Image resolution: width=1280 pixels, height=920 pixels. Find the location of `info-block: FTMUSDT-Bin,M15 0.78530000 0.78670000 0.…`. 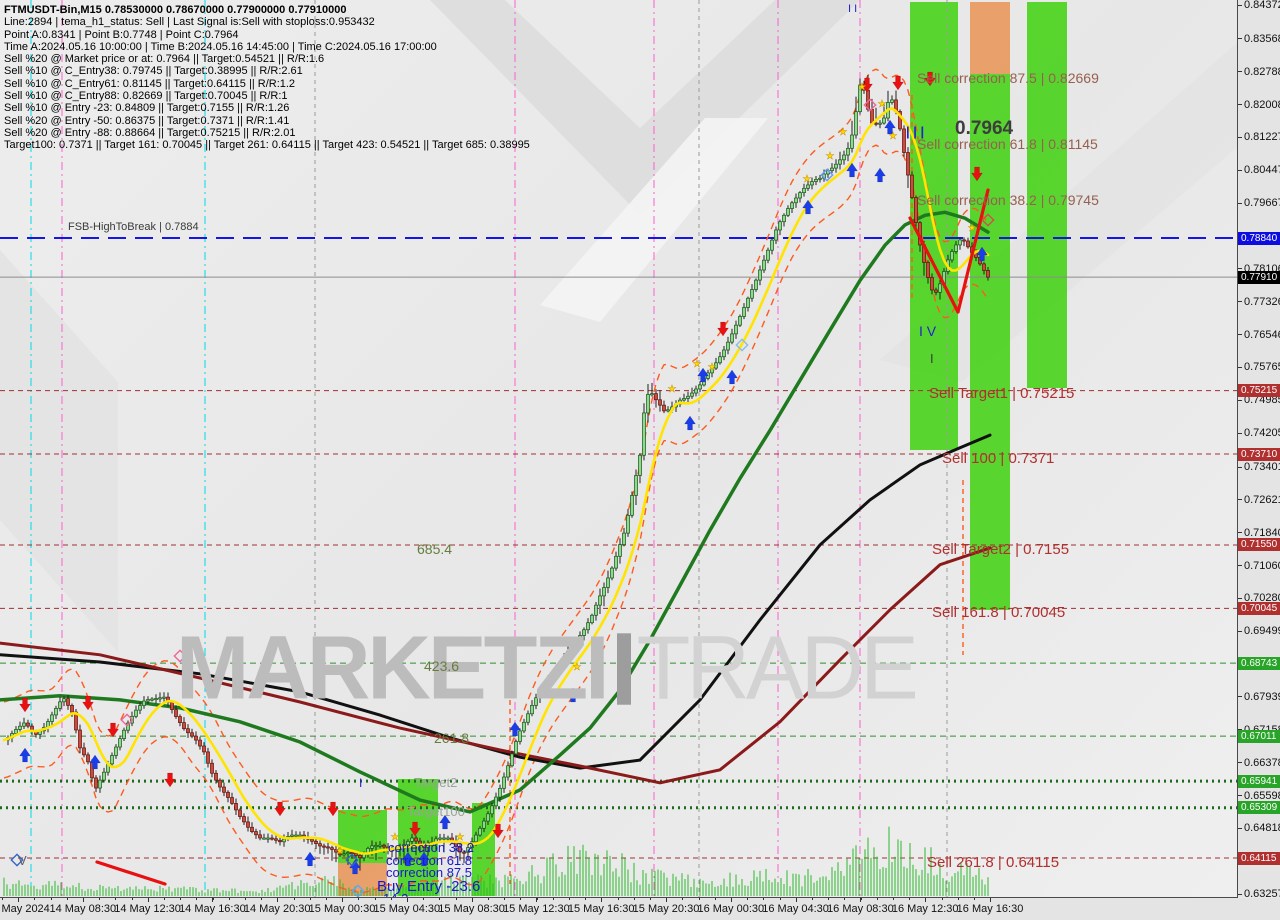

info-block: FTMUSDT-Bin,M15 0.78530000 0.78670000 0.… is located at coordinates (267, 78).